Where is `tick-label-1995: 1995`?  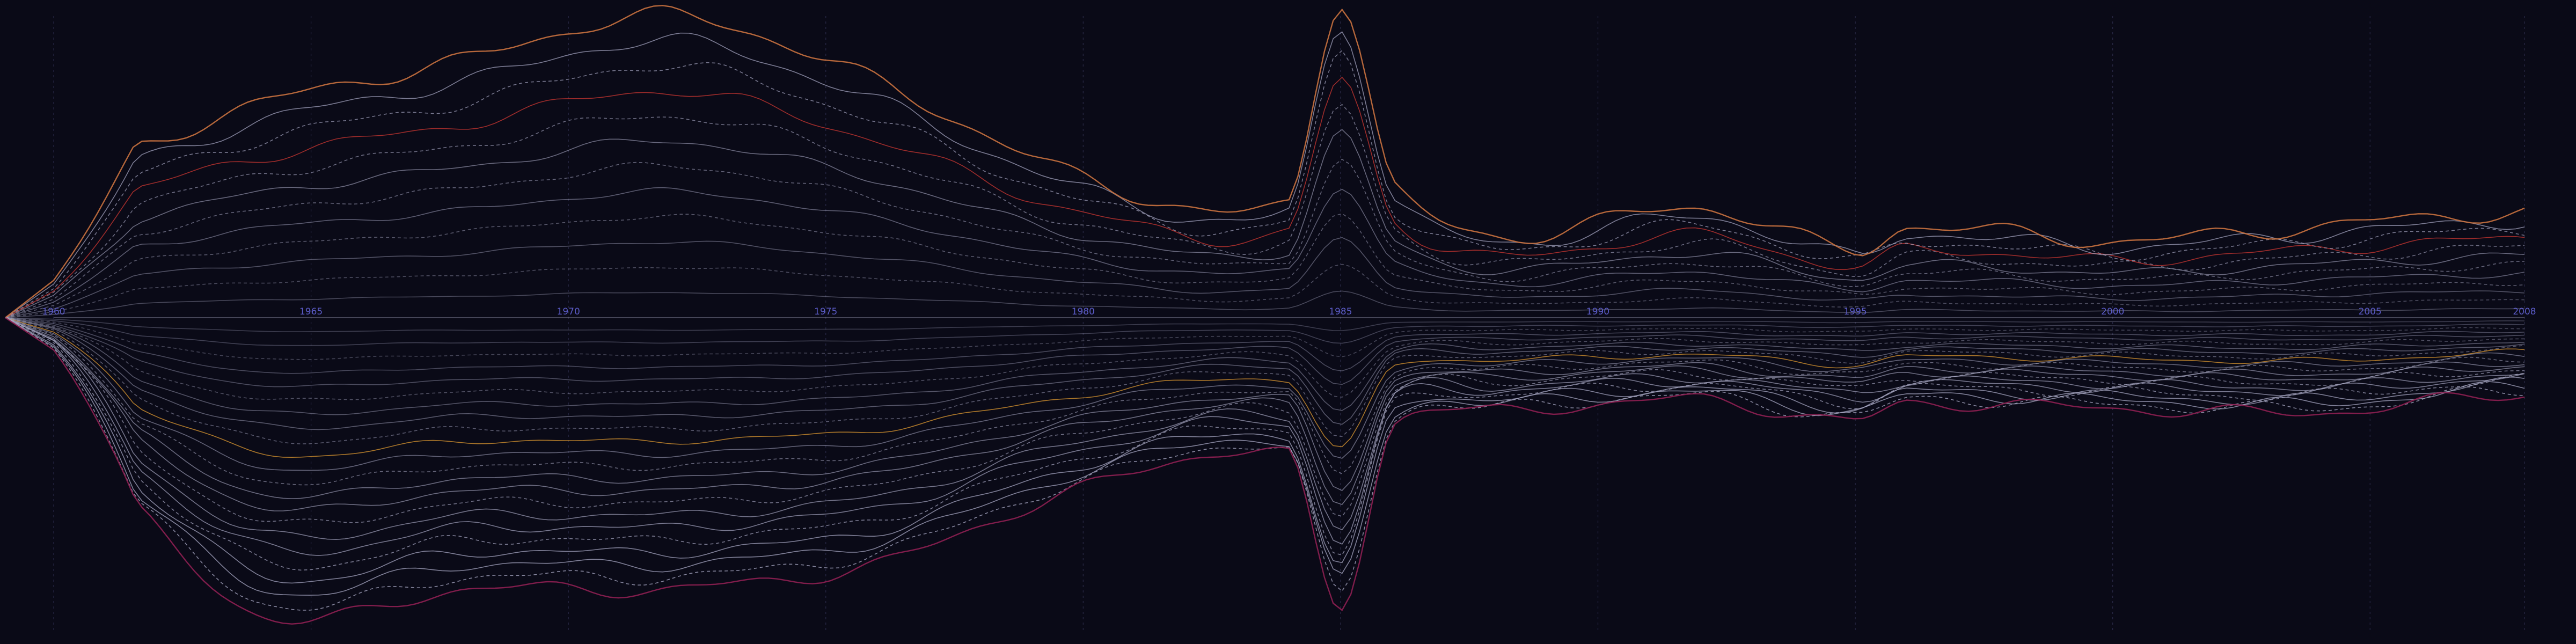 tick-label-1995: 1995 is located at coordinates (1855, 311).